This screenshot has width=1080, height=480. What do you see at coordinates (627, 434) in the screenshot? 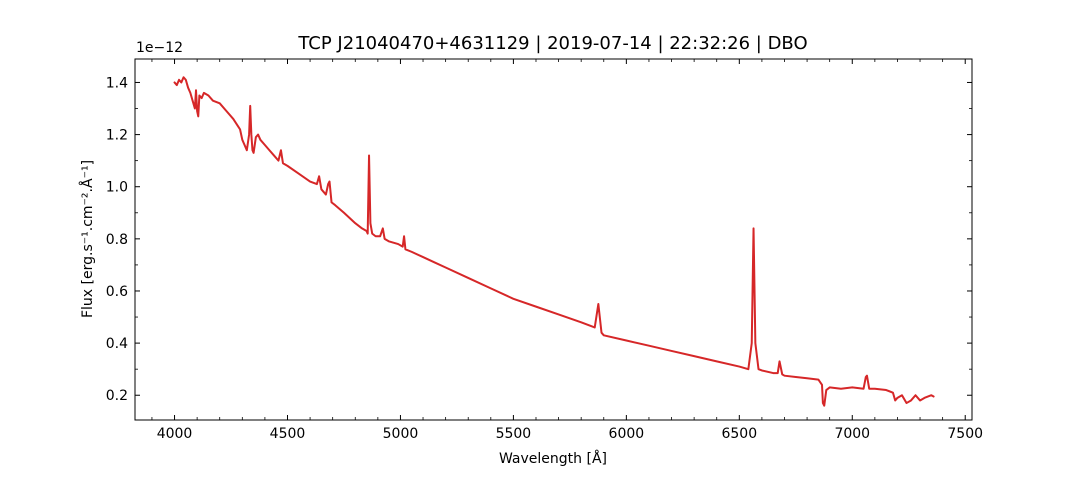
I see `x-tick-label: 6000` at bounding box center [627, 434].